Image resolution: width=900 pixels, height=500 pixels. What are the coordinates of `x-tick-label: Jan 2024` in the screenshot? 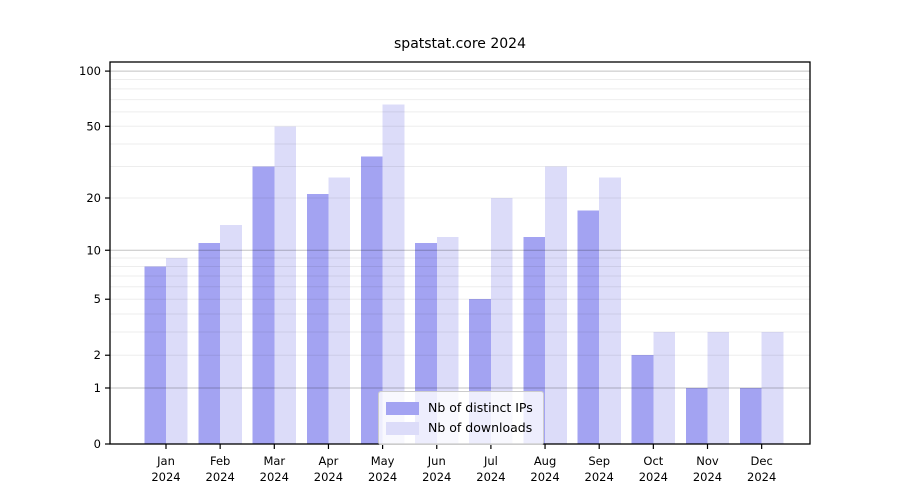 It's located at (165, 469).